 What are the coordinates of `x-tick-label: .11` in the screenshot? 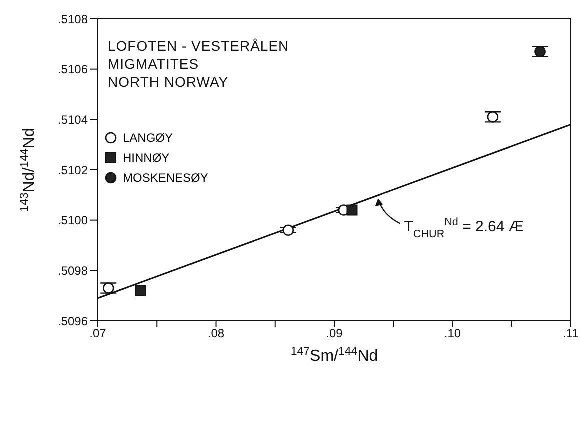 It's located at (571, 333).